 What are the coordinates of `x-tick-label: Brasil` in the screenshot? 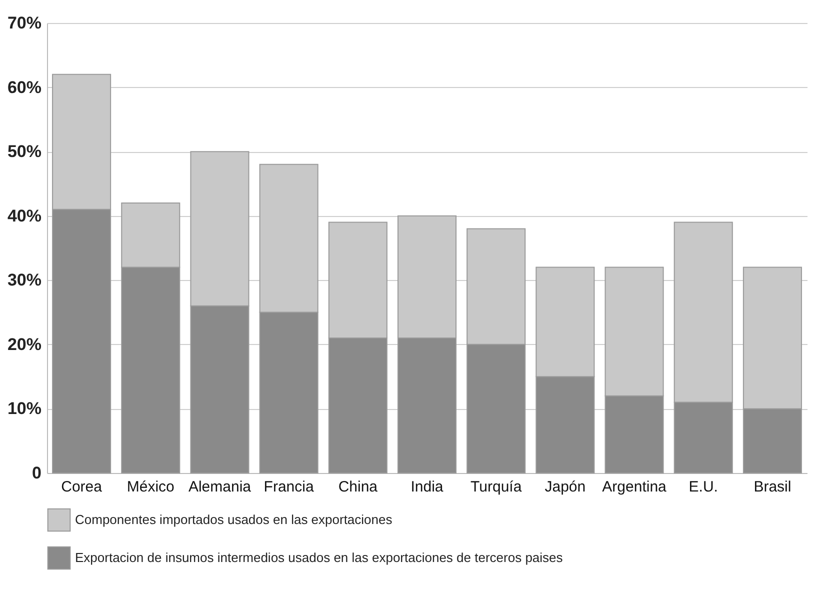 It's located at (773, 487).